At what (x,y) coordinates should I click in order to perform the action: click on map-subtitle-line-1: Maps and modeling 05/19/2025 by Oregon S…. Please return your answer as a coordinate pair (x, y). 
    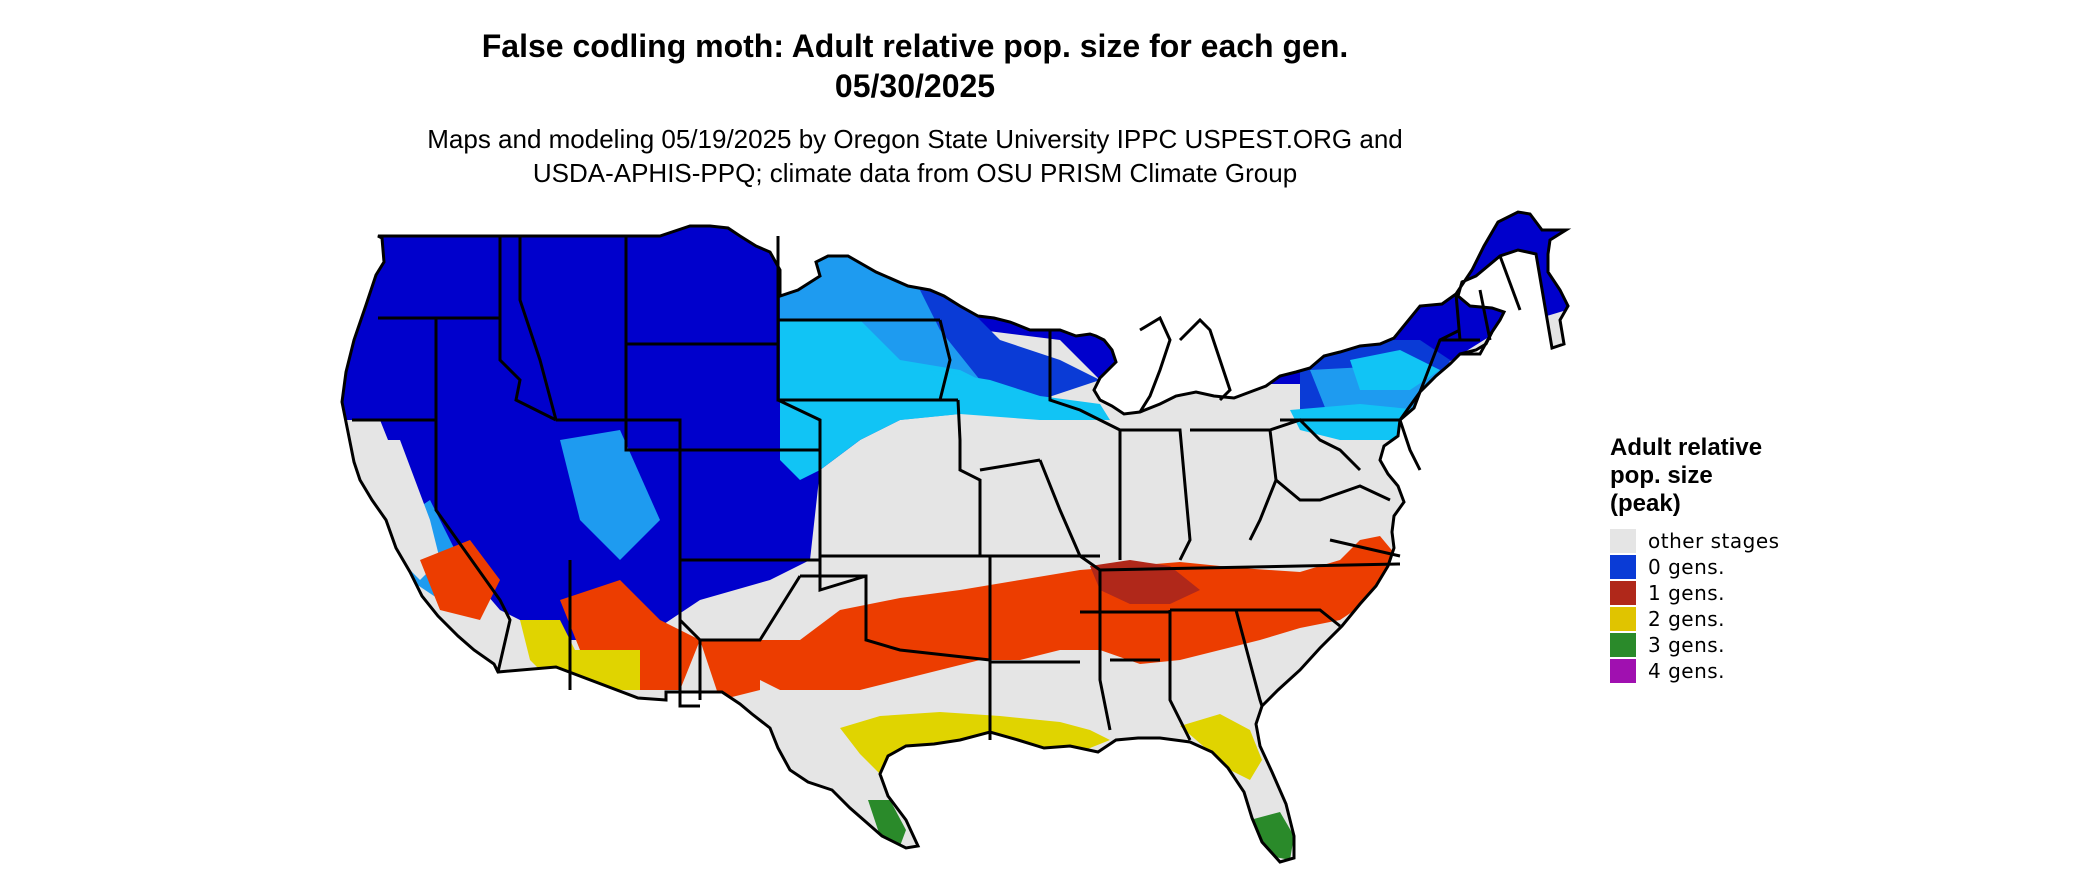
    Looking at the image, I should click on (915, 139).